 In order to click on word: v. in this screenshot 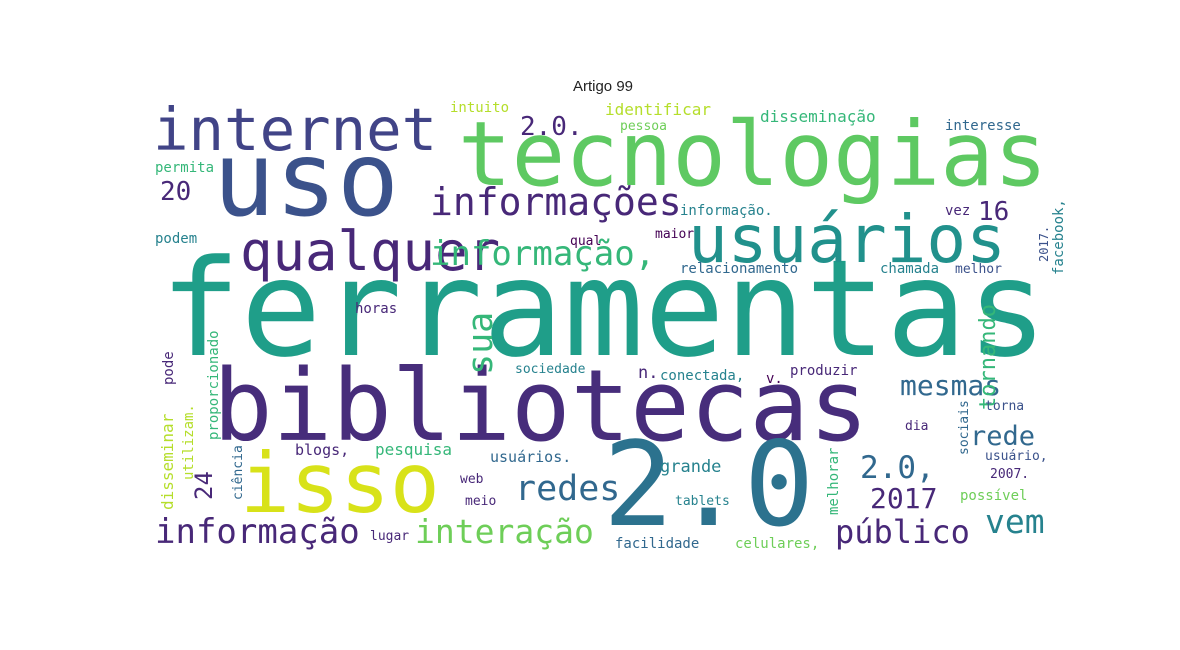, I will do `click(774, 379)`.